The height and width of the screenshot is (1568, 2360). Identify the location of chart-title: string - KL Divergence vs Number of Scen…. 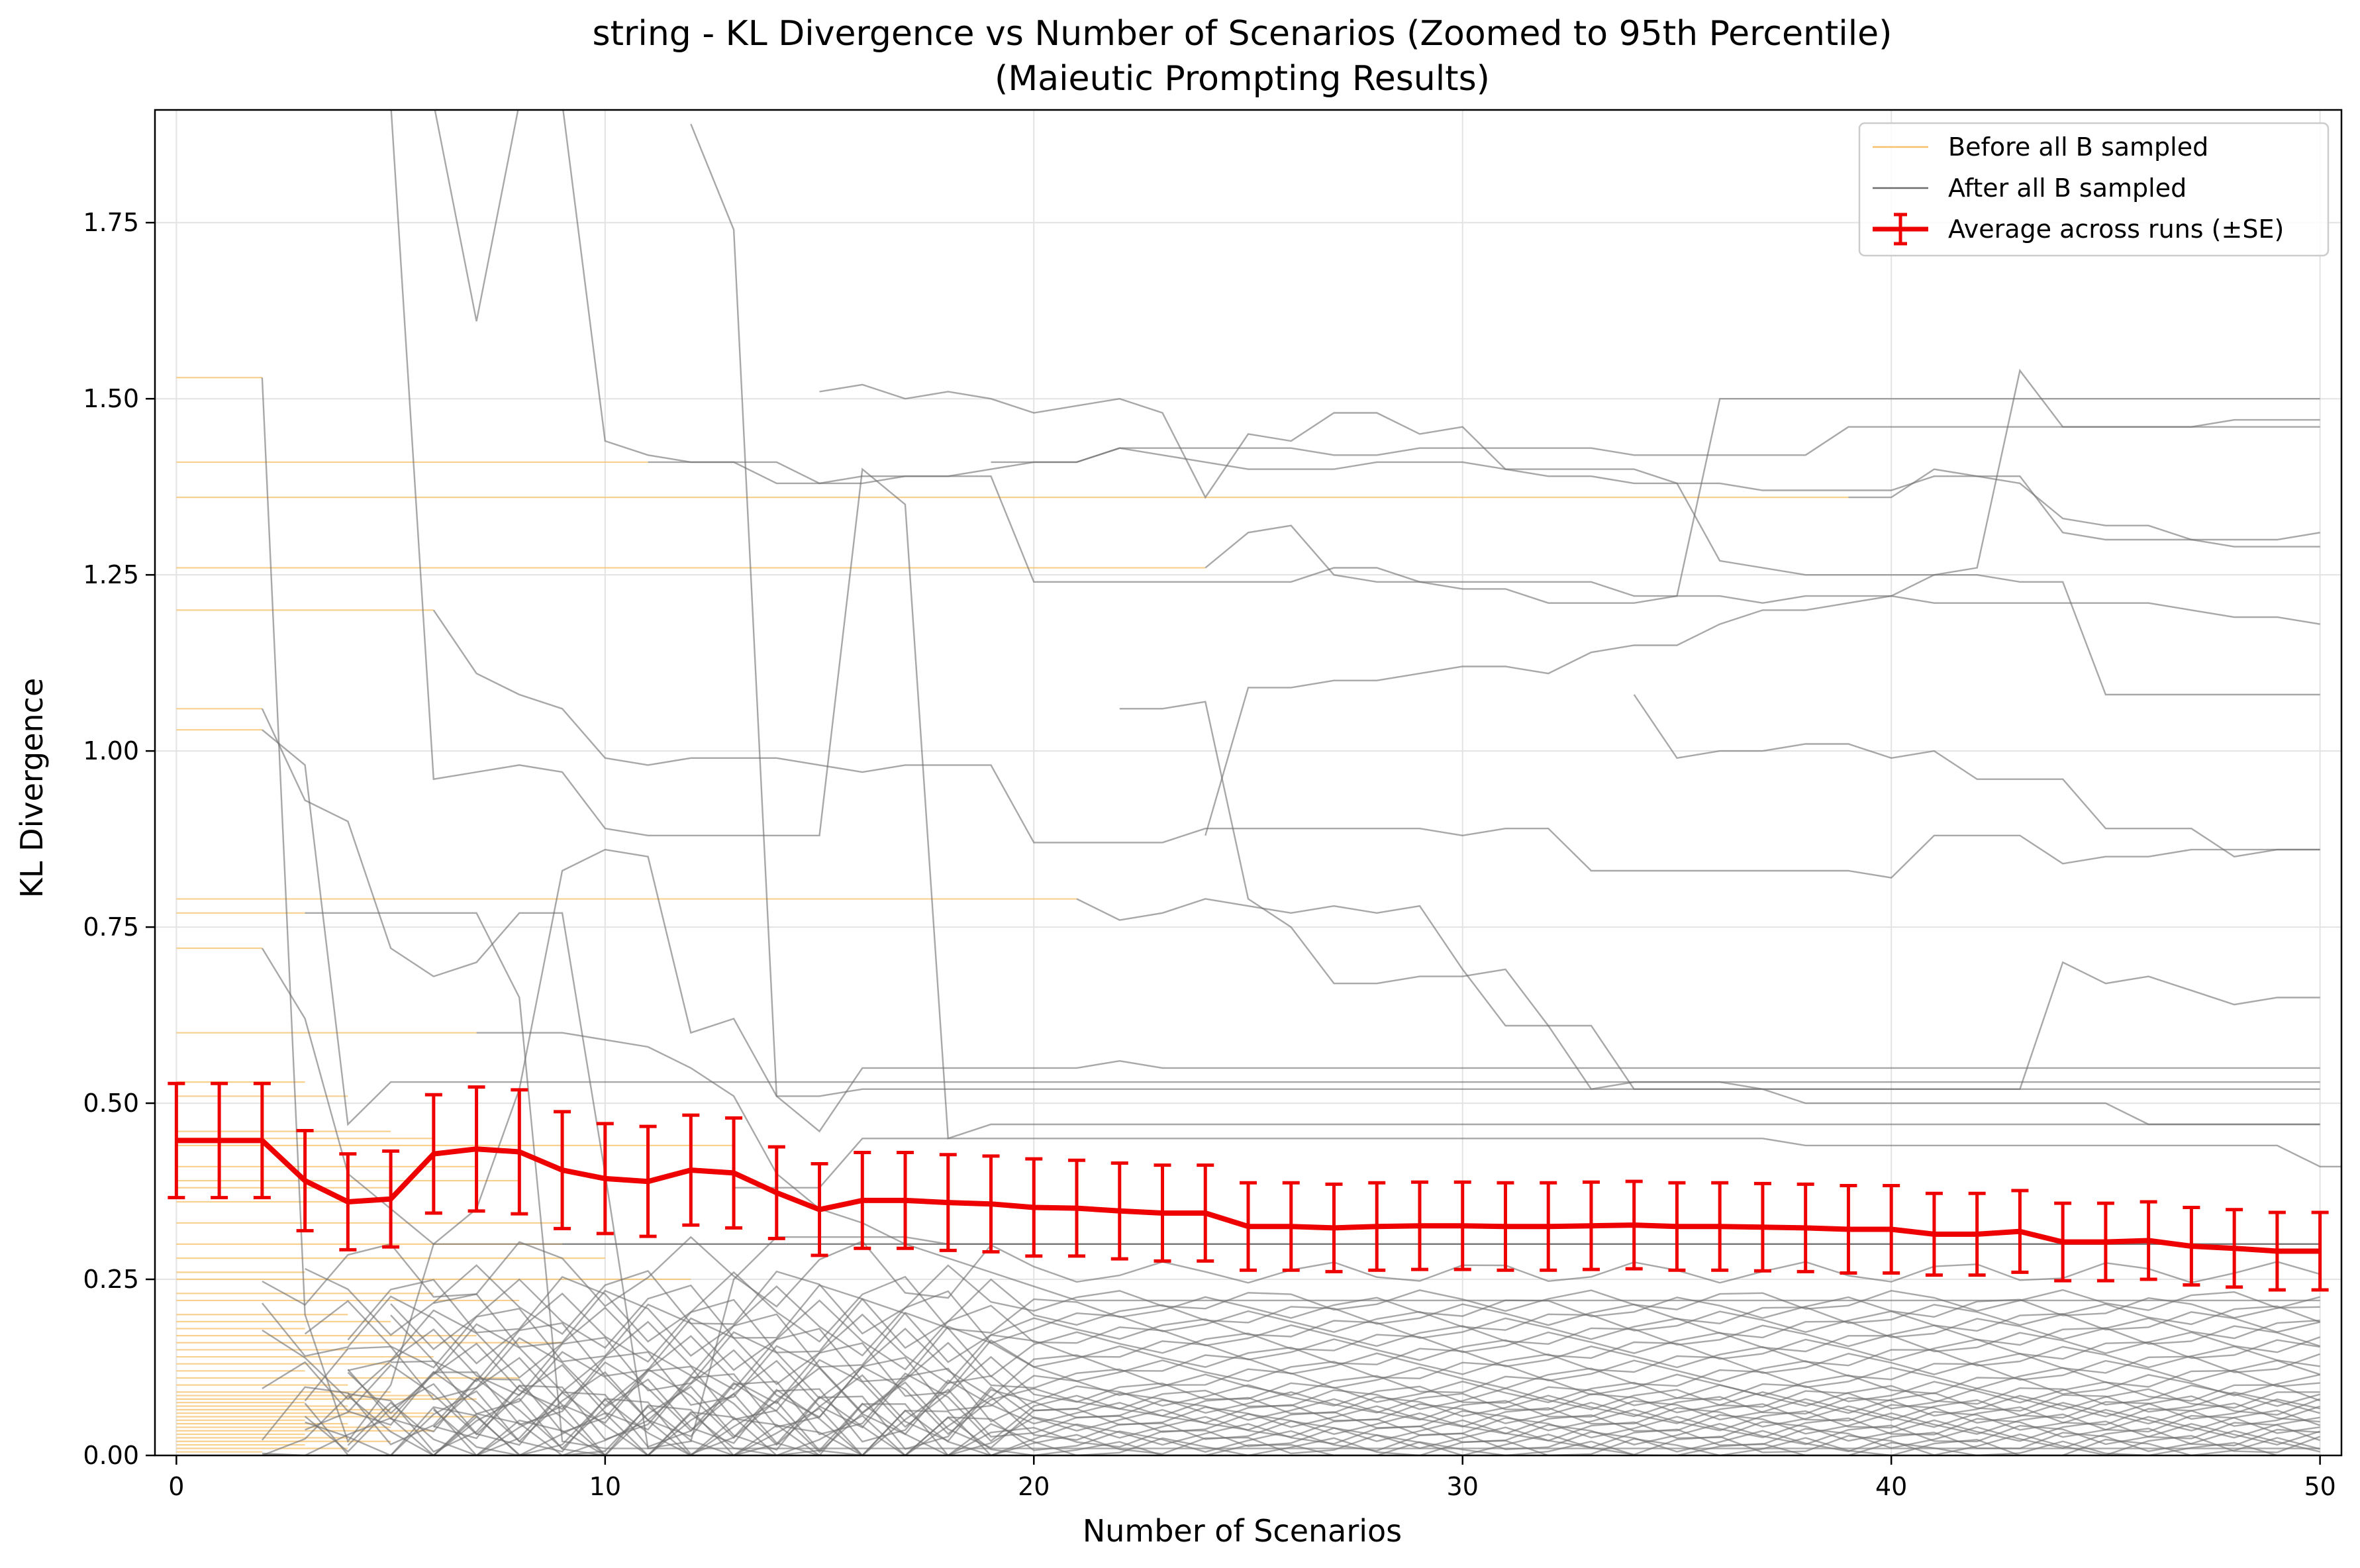
(1243, 34).